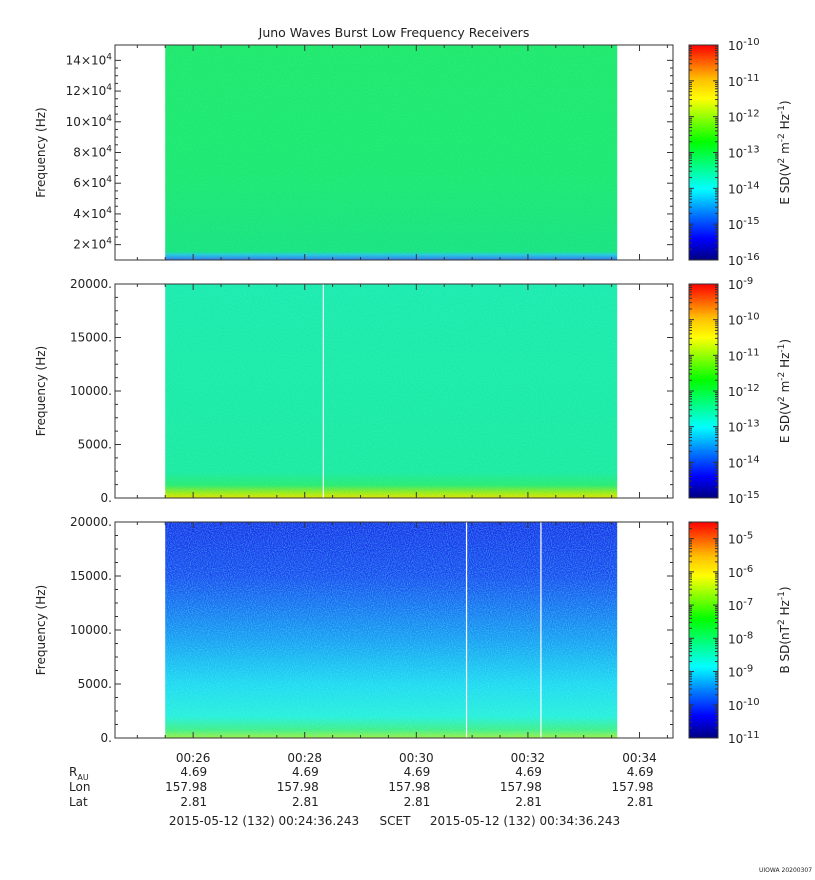 The height and width of the screenshot is (880, 815). What do you see at coordinates (784, 629) in the screenshot?
I see `colorbar-label: B SD(nT2 Hz-1)` at bounding box center [784, 629].